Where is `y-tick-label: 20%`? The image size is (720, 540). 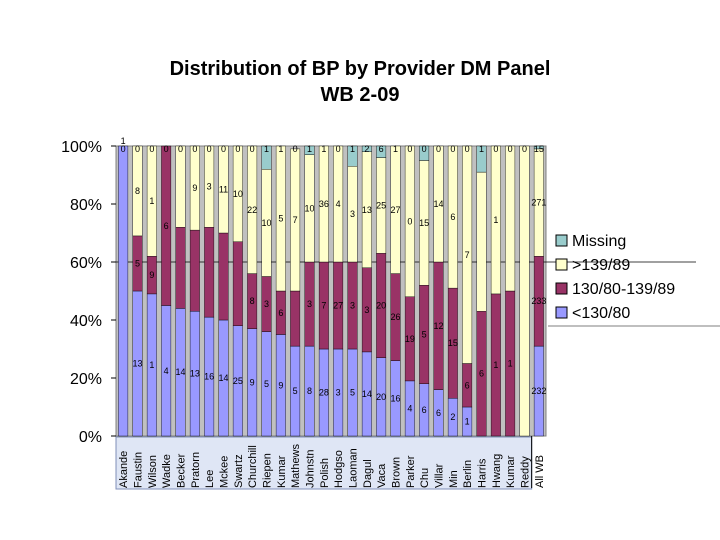
y-tick-label: 20% is located at coordinates (86, 379).